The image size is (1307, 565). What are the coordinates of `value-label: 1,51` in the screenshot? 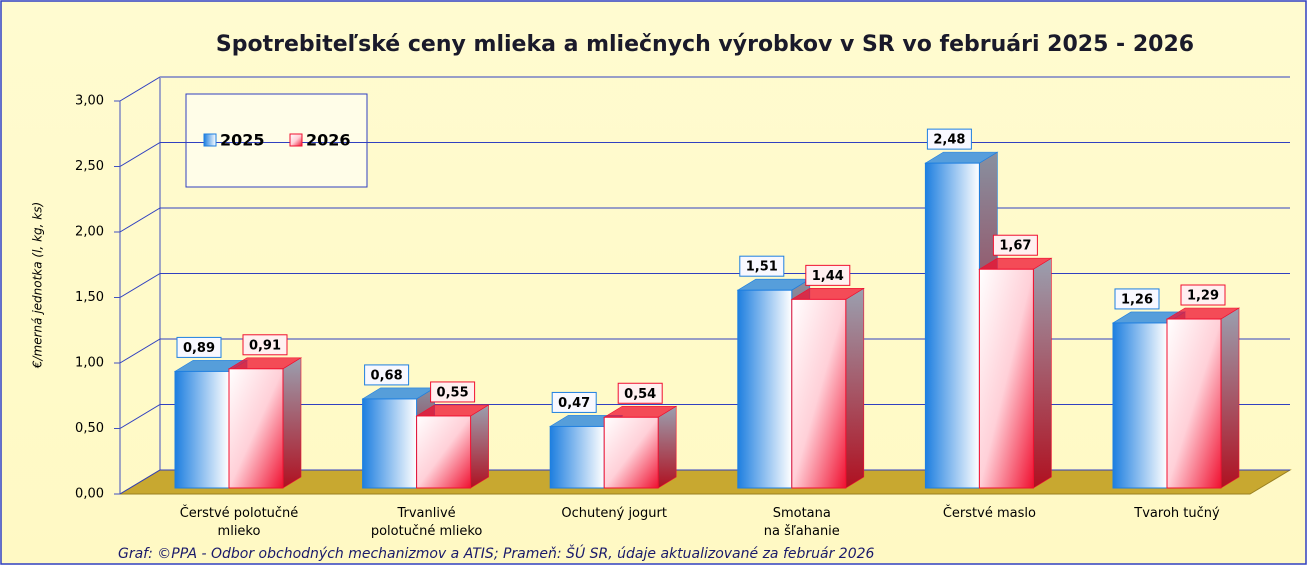 It's located at (762, 267).